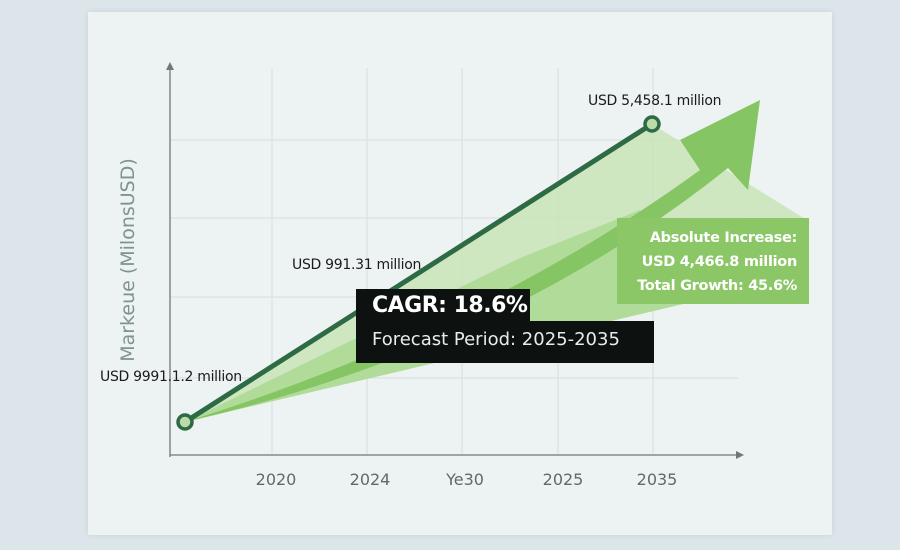  Describe the element at coordinates (465, 479) in the screenshot. I see `x-tick-label: Ye30` at that location.